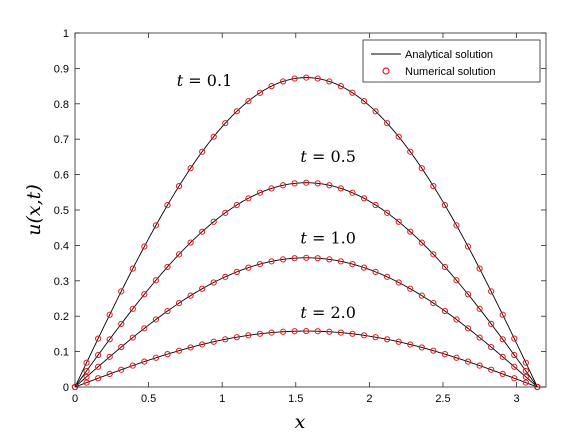  Describe the element at coordinates (66, 34) in the screenshot. I see `y-tick-label: 1` at that location.